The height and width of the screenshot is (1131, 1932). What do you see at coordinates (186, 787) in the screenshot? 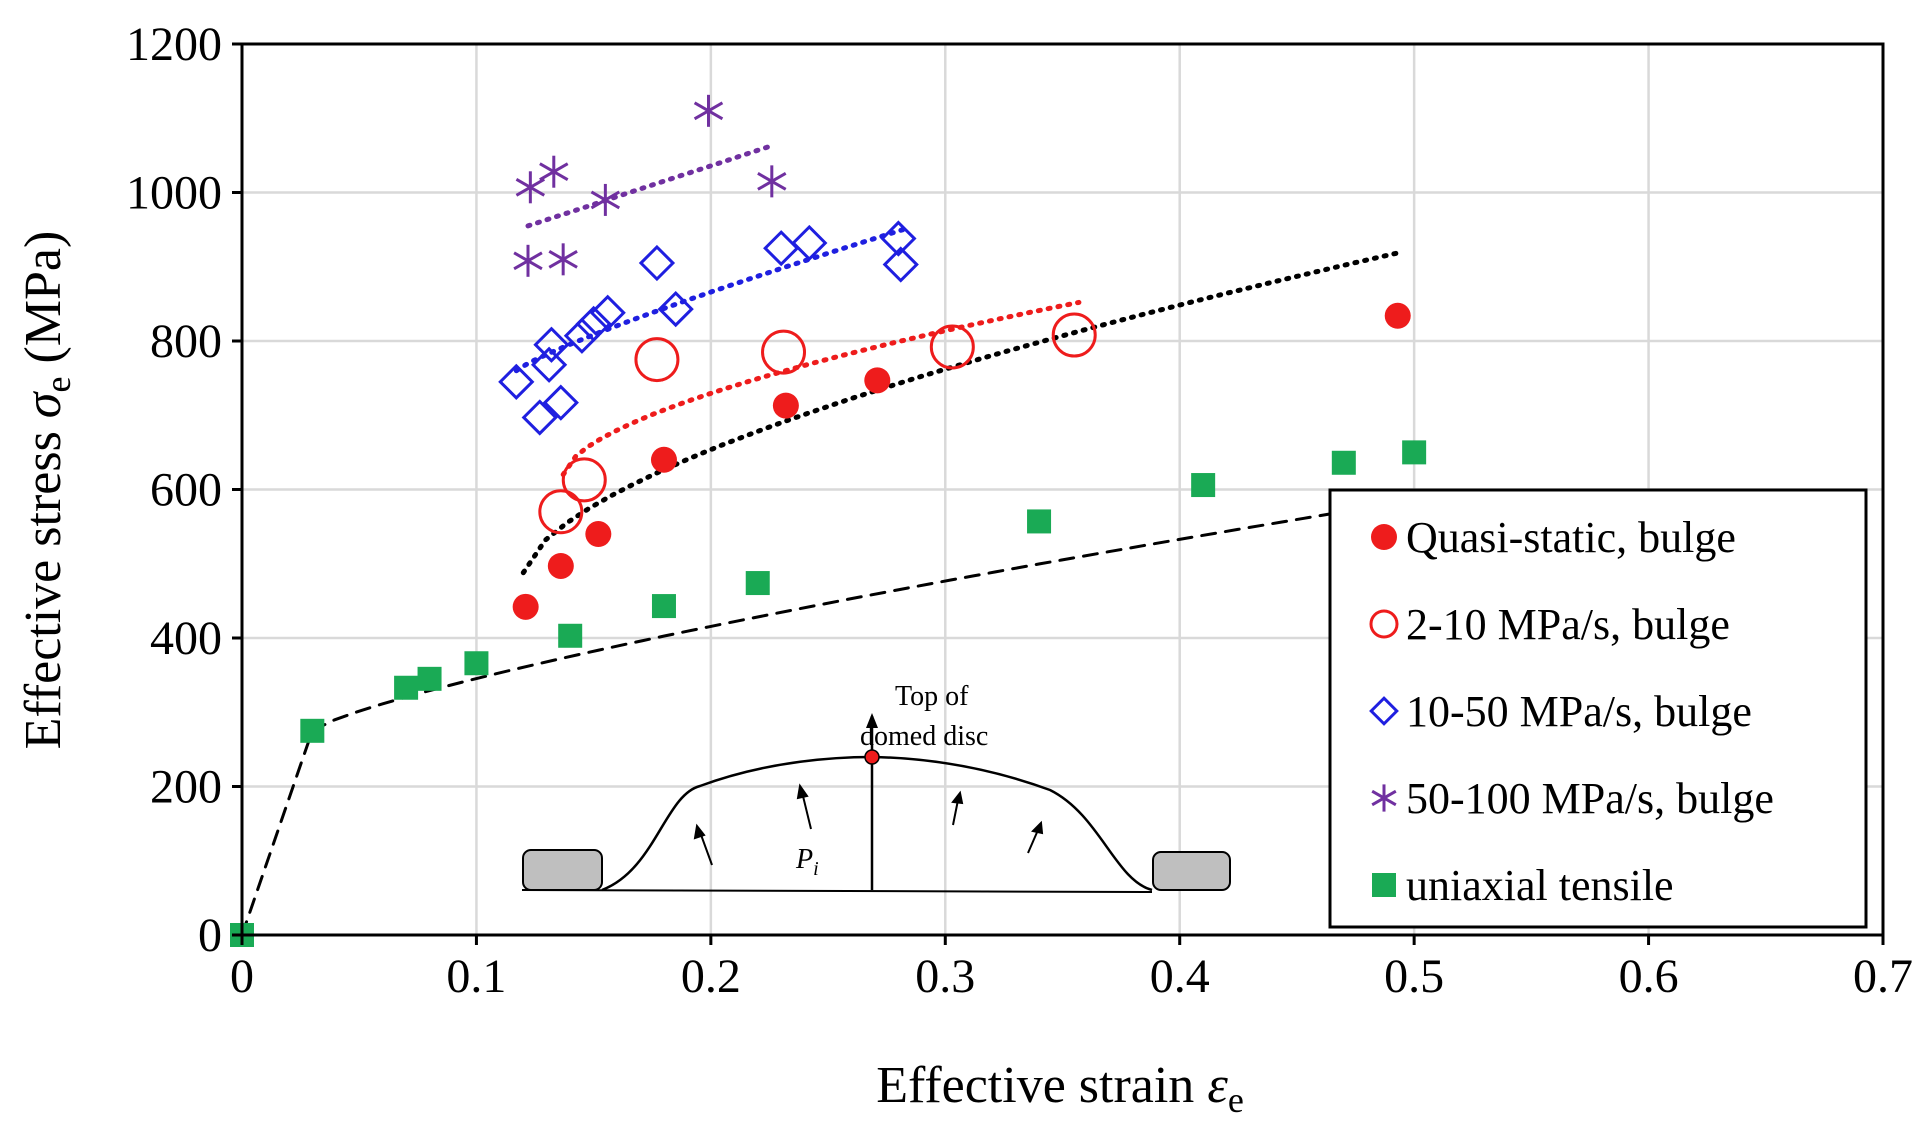
I see `y-tick-label: 200` at bounding box center [186, 787].